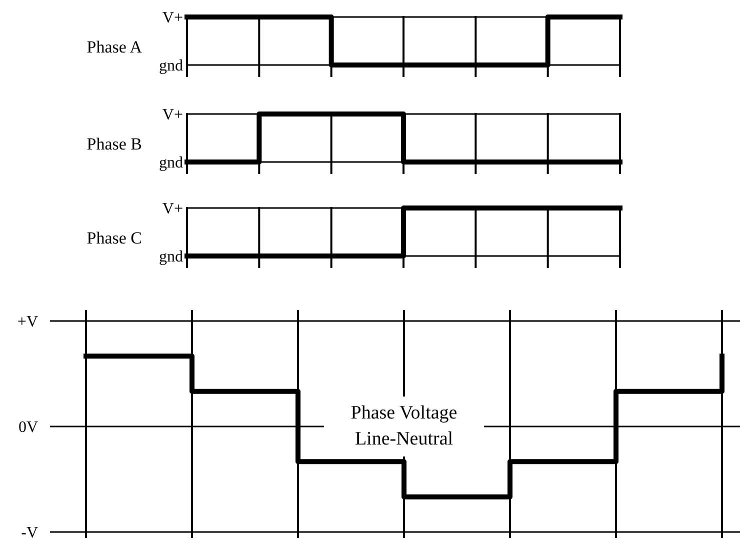 The width and height of the screenshot is (740, 540). Describe the element at coordinates (28, 427) in the screenshot. I see `ref-line-label: 0V` at that location.